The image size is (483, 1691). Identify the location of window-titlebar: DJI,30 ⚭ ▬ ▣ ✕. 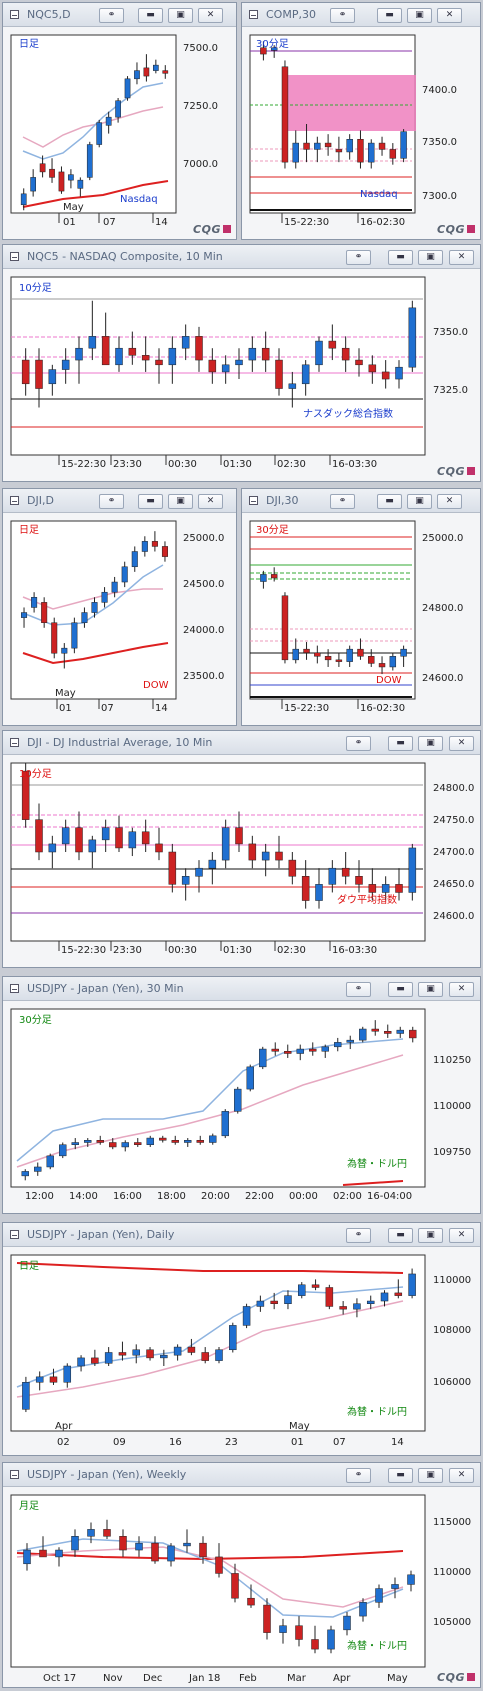
(361, 501).